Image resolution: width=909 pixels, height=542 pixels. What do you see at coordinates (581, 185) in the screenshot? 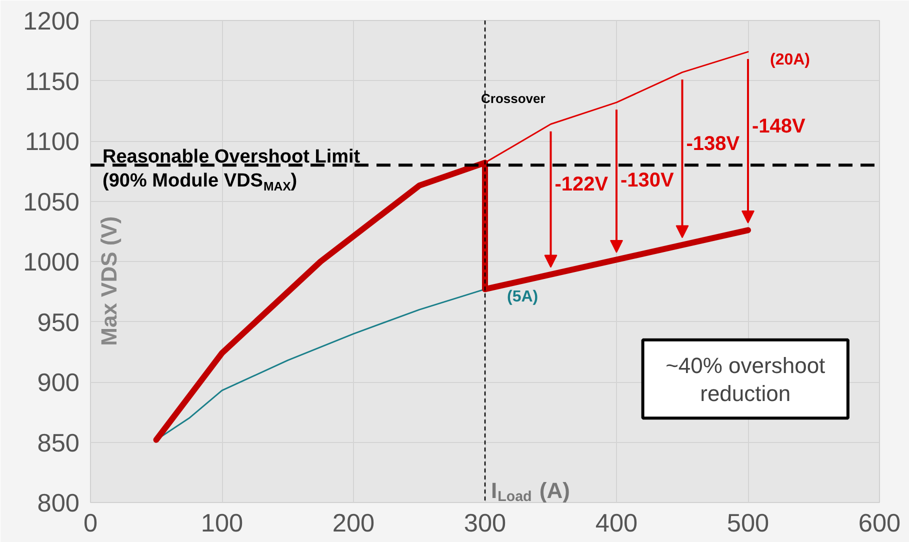
I see `annotation: -122V` at bounding box center [581, 185].